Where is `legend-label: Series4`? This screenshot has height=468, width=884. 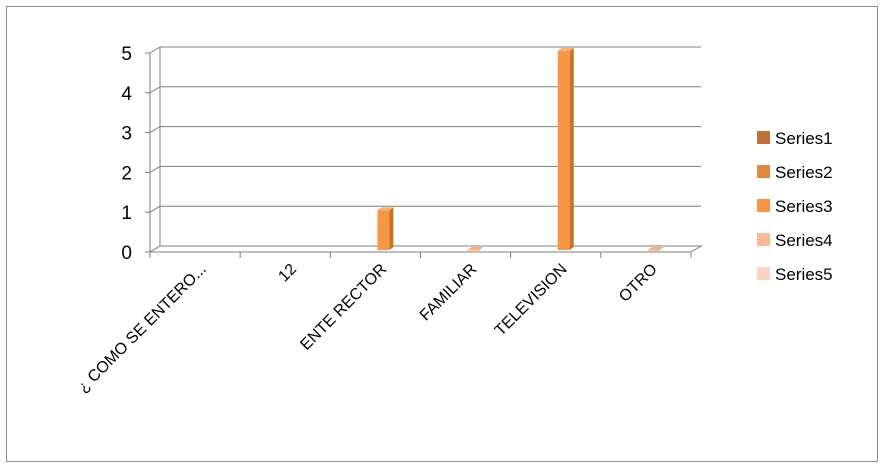 legend-label: Series4 is located at coordinates (804, 240).